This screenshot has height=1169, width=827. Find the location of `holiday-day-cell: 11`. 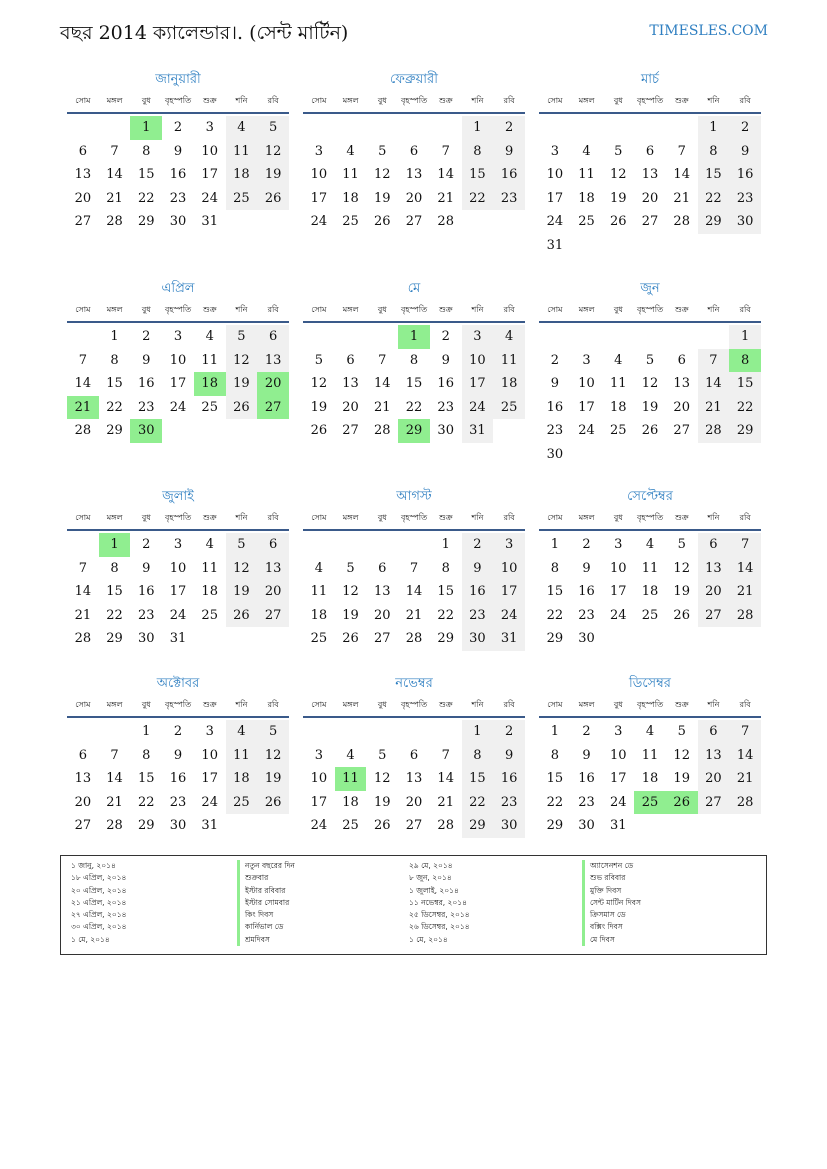

holiday-day-cell: 11 is located at coordinates (350, 779).